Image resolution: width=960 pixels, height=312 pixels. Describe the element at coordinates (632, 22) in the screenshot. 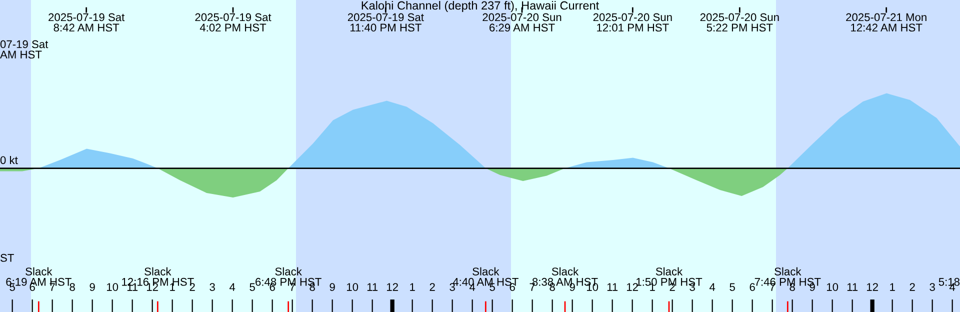

I see `ref-line-label: 2025-07-20 Sun 12:01 PM HST` at that location.